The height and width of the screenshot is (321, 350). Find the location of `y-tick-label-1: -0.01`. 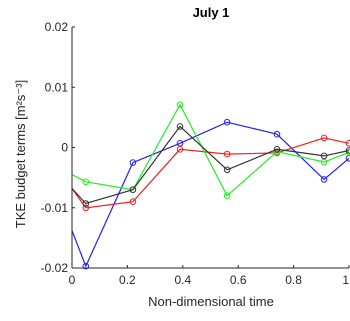

y-tick-label-1: -0.01 is located at coordinates (55, 208).